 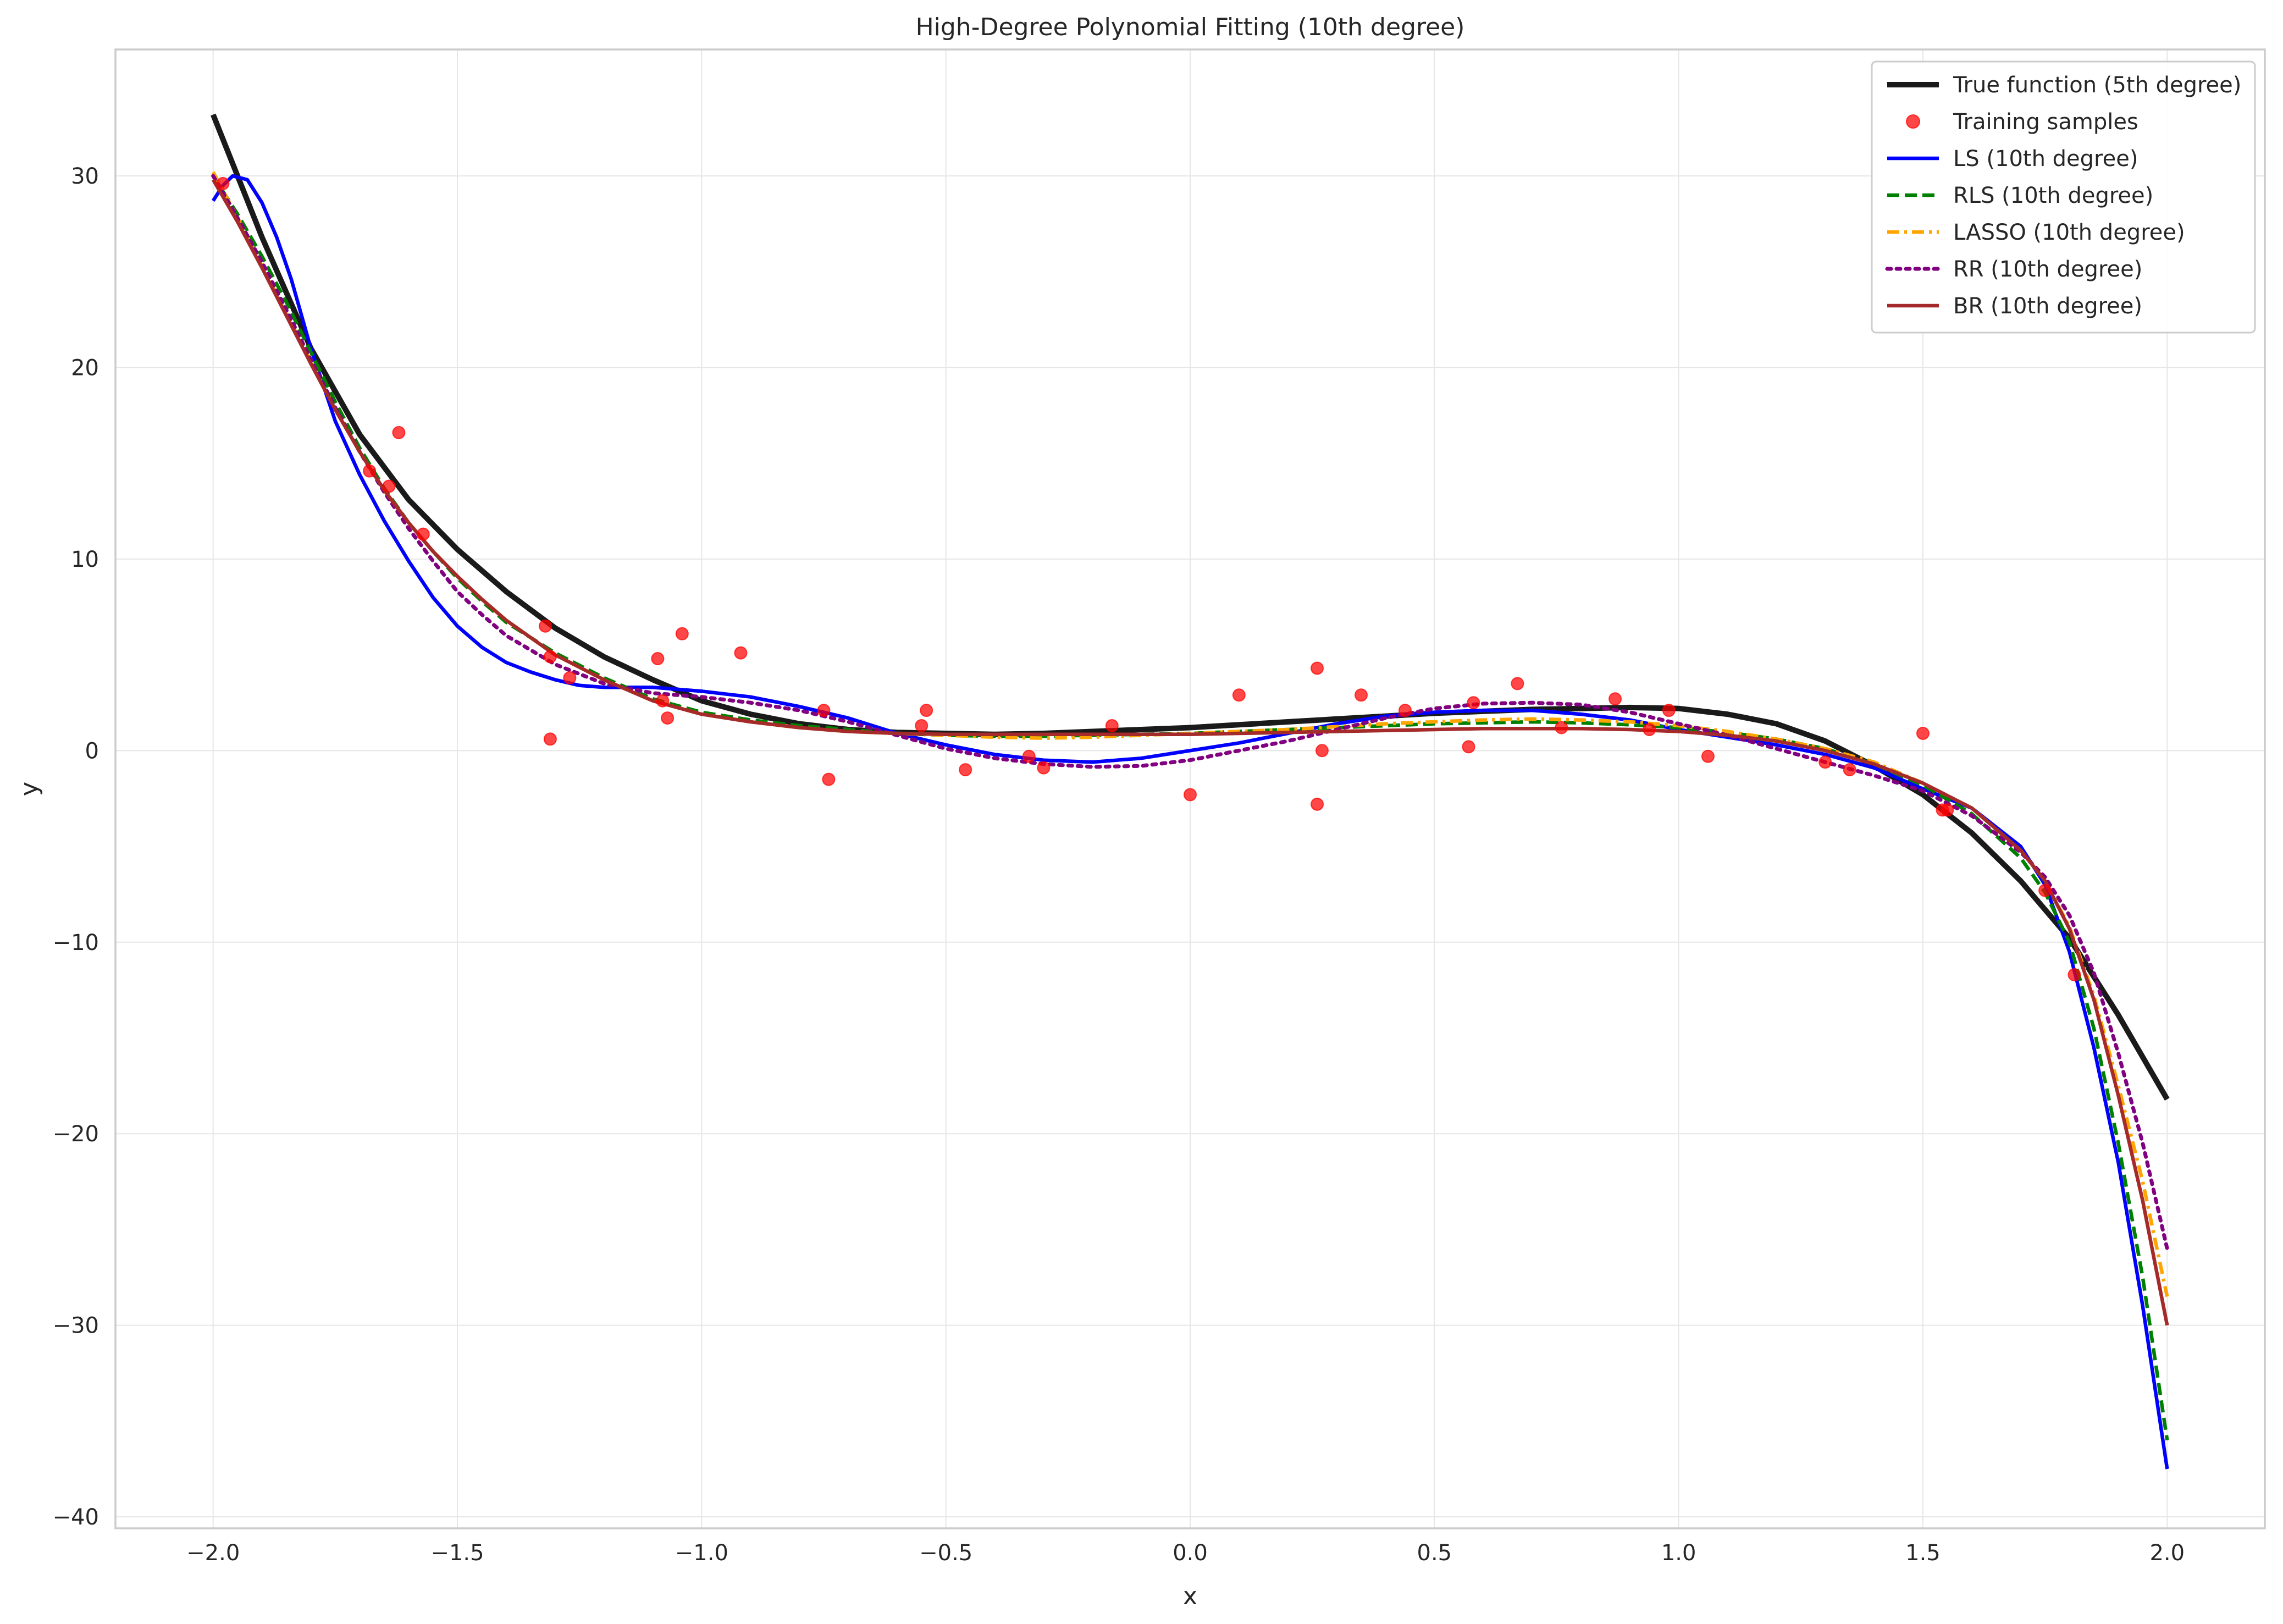 I want to click on y-axis-label: y, so click(x=29, y=789).